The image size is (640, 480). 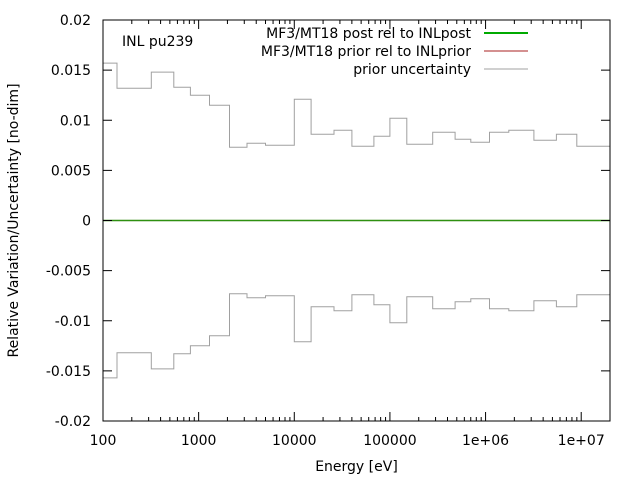 What do you see at coordinates (103, 441) in the screenshot?
I see `x-tick-label: 100` at bounding box center [103, 441].